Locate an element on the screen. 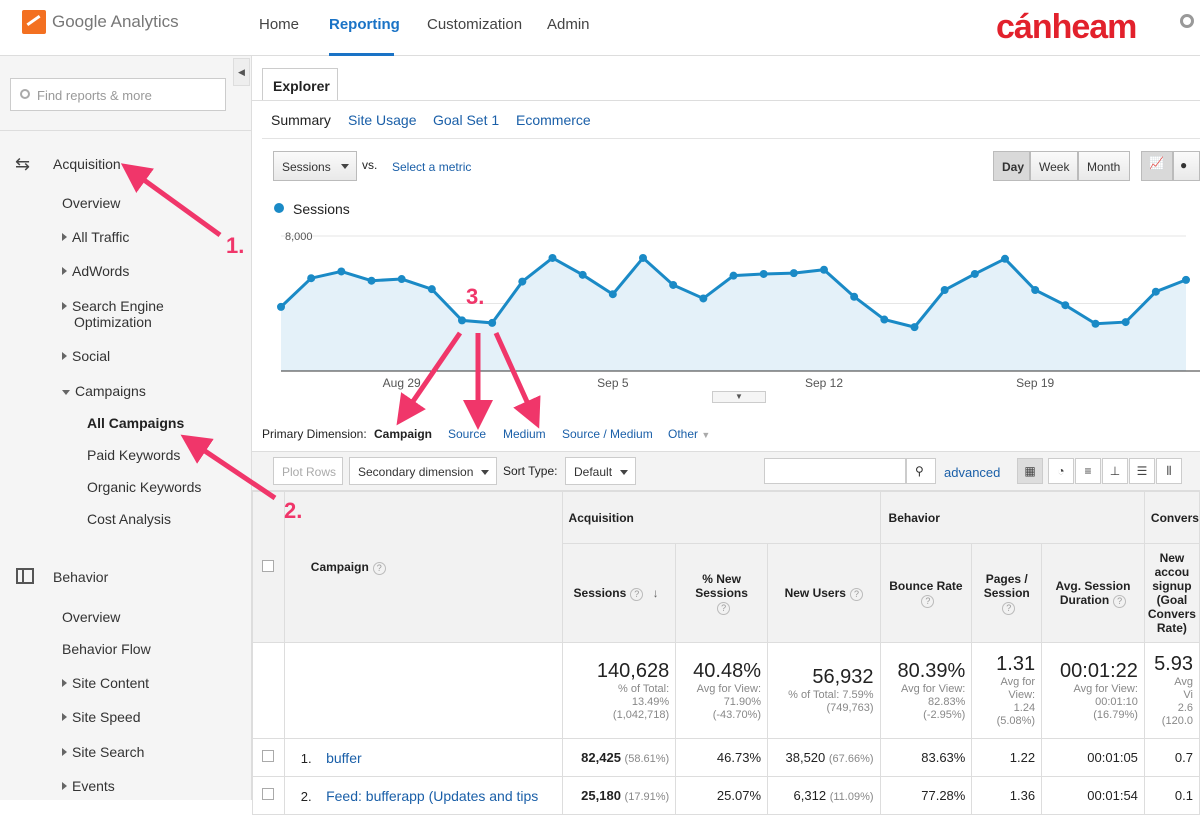  dimension-other: Other ▼ is located at coordinates (689, 434).